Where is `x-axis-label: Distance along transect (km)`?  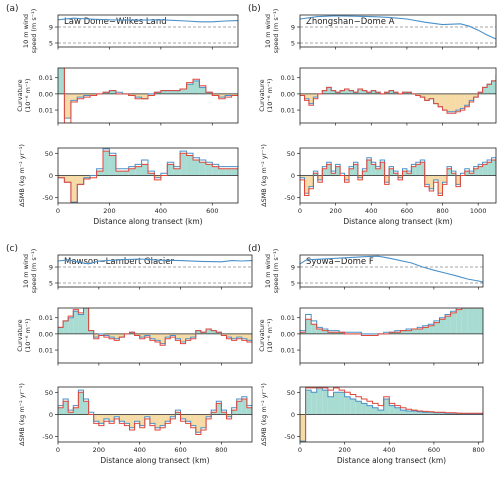 x-axis-label: Distance along transect (km) is located at coordinates (391, 460).